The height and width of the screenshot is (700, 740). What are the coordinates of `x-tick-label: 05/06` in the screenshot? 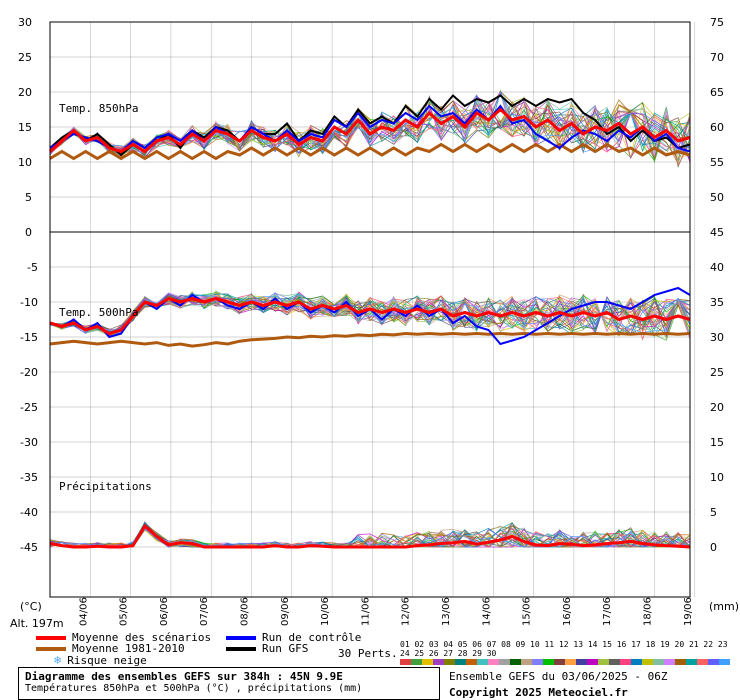 It's located at (124, 611).